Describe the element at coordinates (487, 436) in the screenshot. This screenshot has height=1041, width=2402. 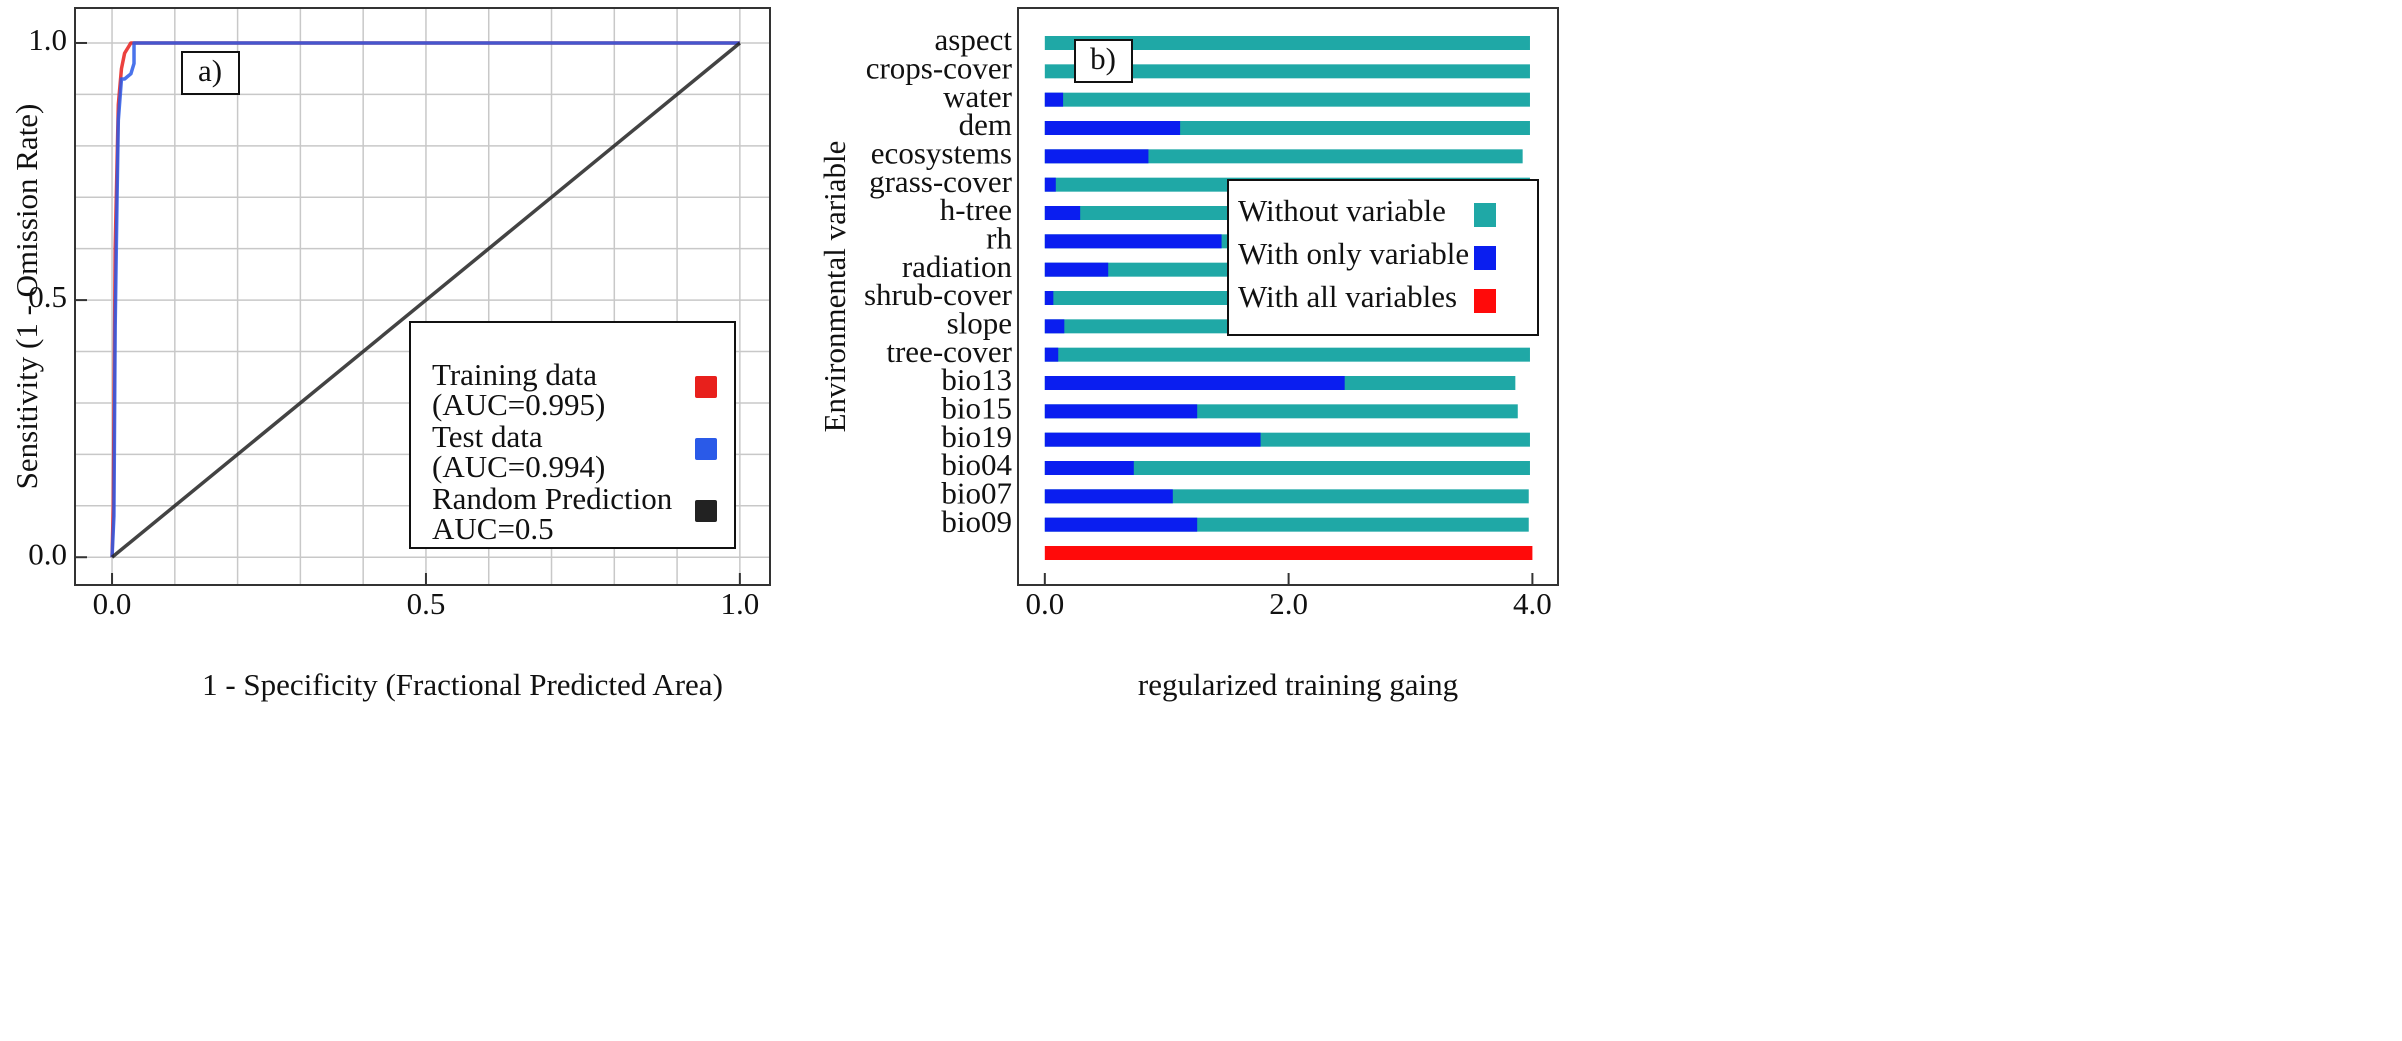
I see `legend-label: Test data` at that location.